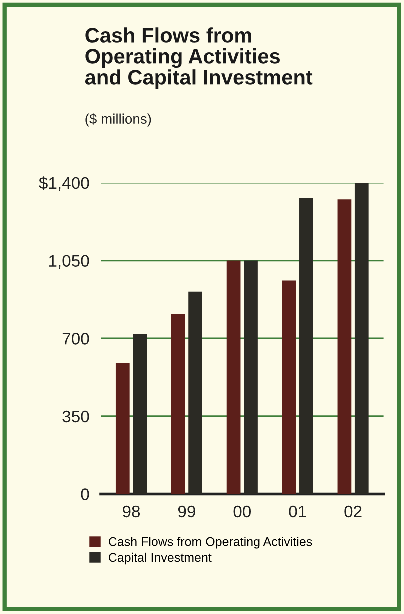 The width and height of the screenshot is (404, 614). What do you see at coordinates (119, 120) in the screenshot?
I see `chart-subtitle: ($ millions)` at bounding box center [119, 120].